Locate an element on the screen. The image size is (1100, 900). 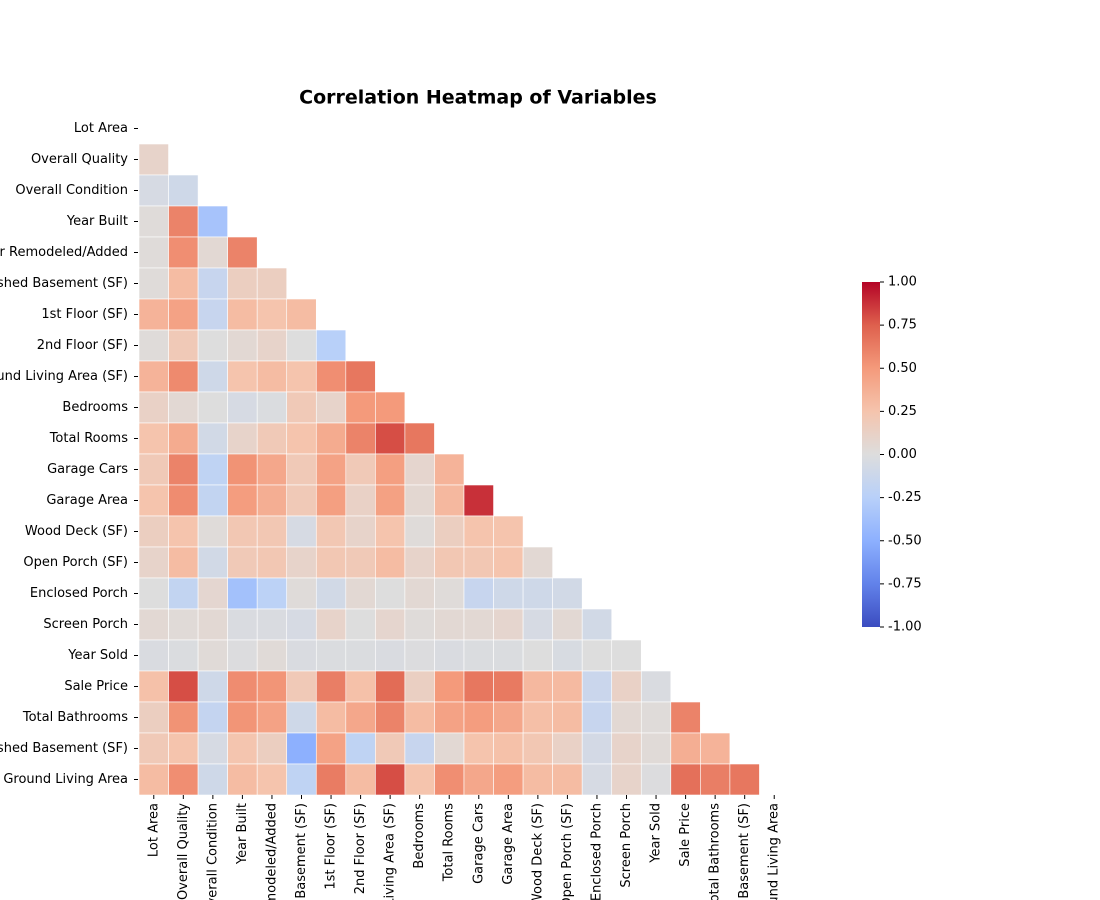
x-tick-label: Overall Quality is located at coordinates (183, 851).